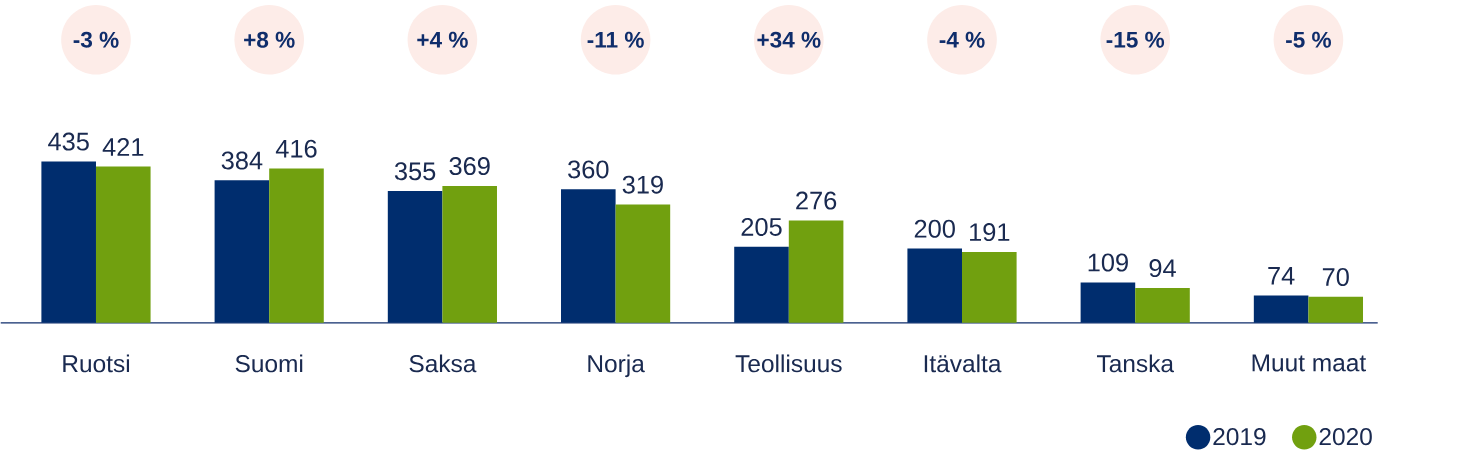 The width and height of the screenshot is (1473, 451). What do you see at coordinates (1309, 39) in the screenshot?
I see `text: -5 %` at bounding box center [1309, 39].